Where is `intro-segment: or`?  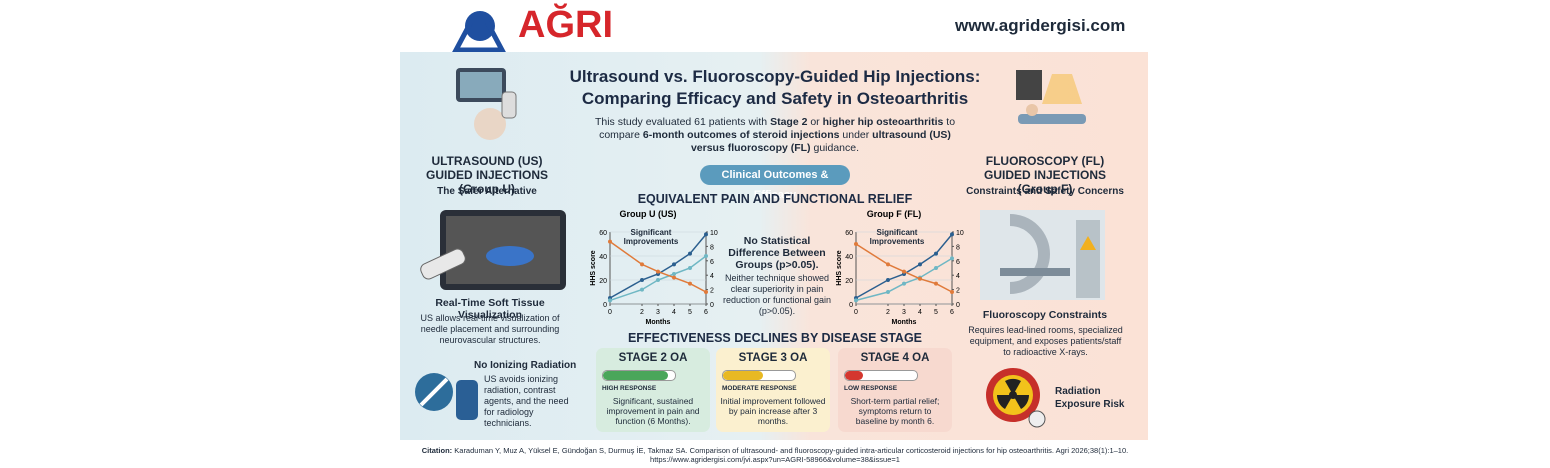
intro-segment: or is located at coordinates (815, 122).